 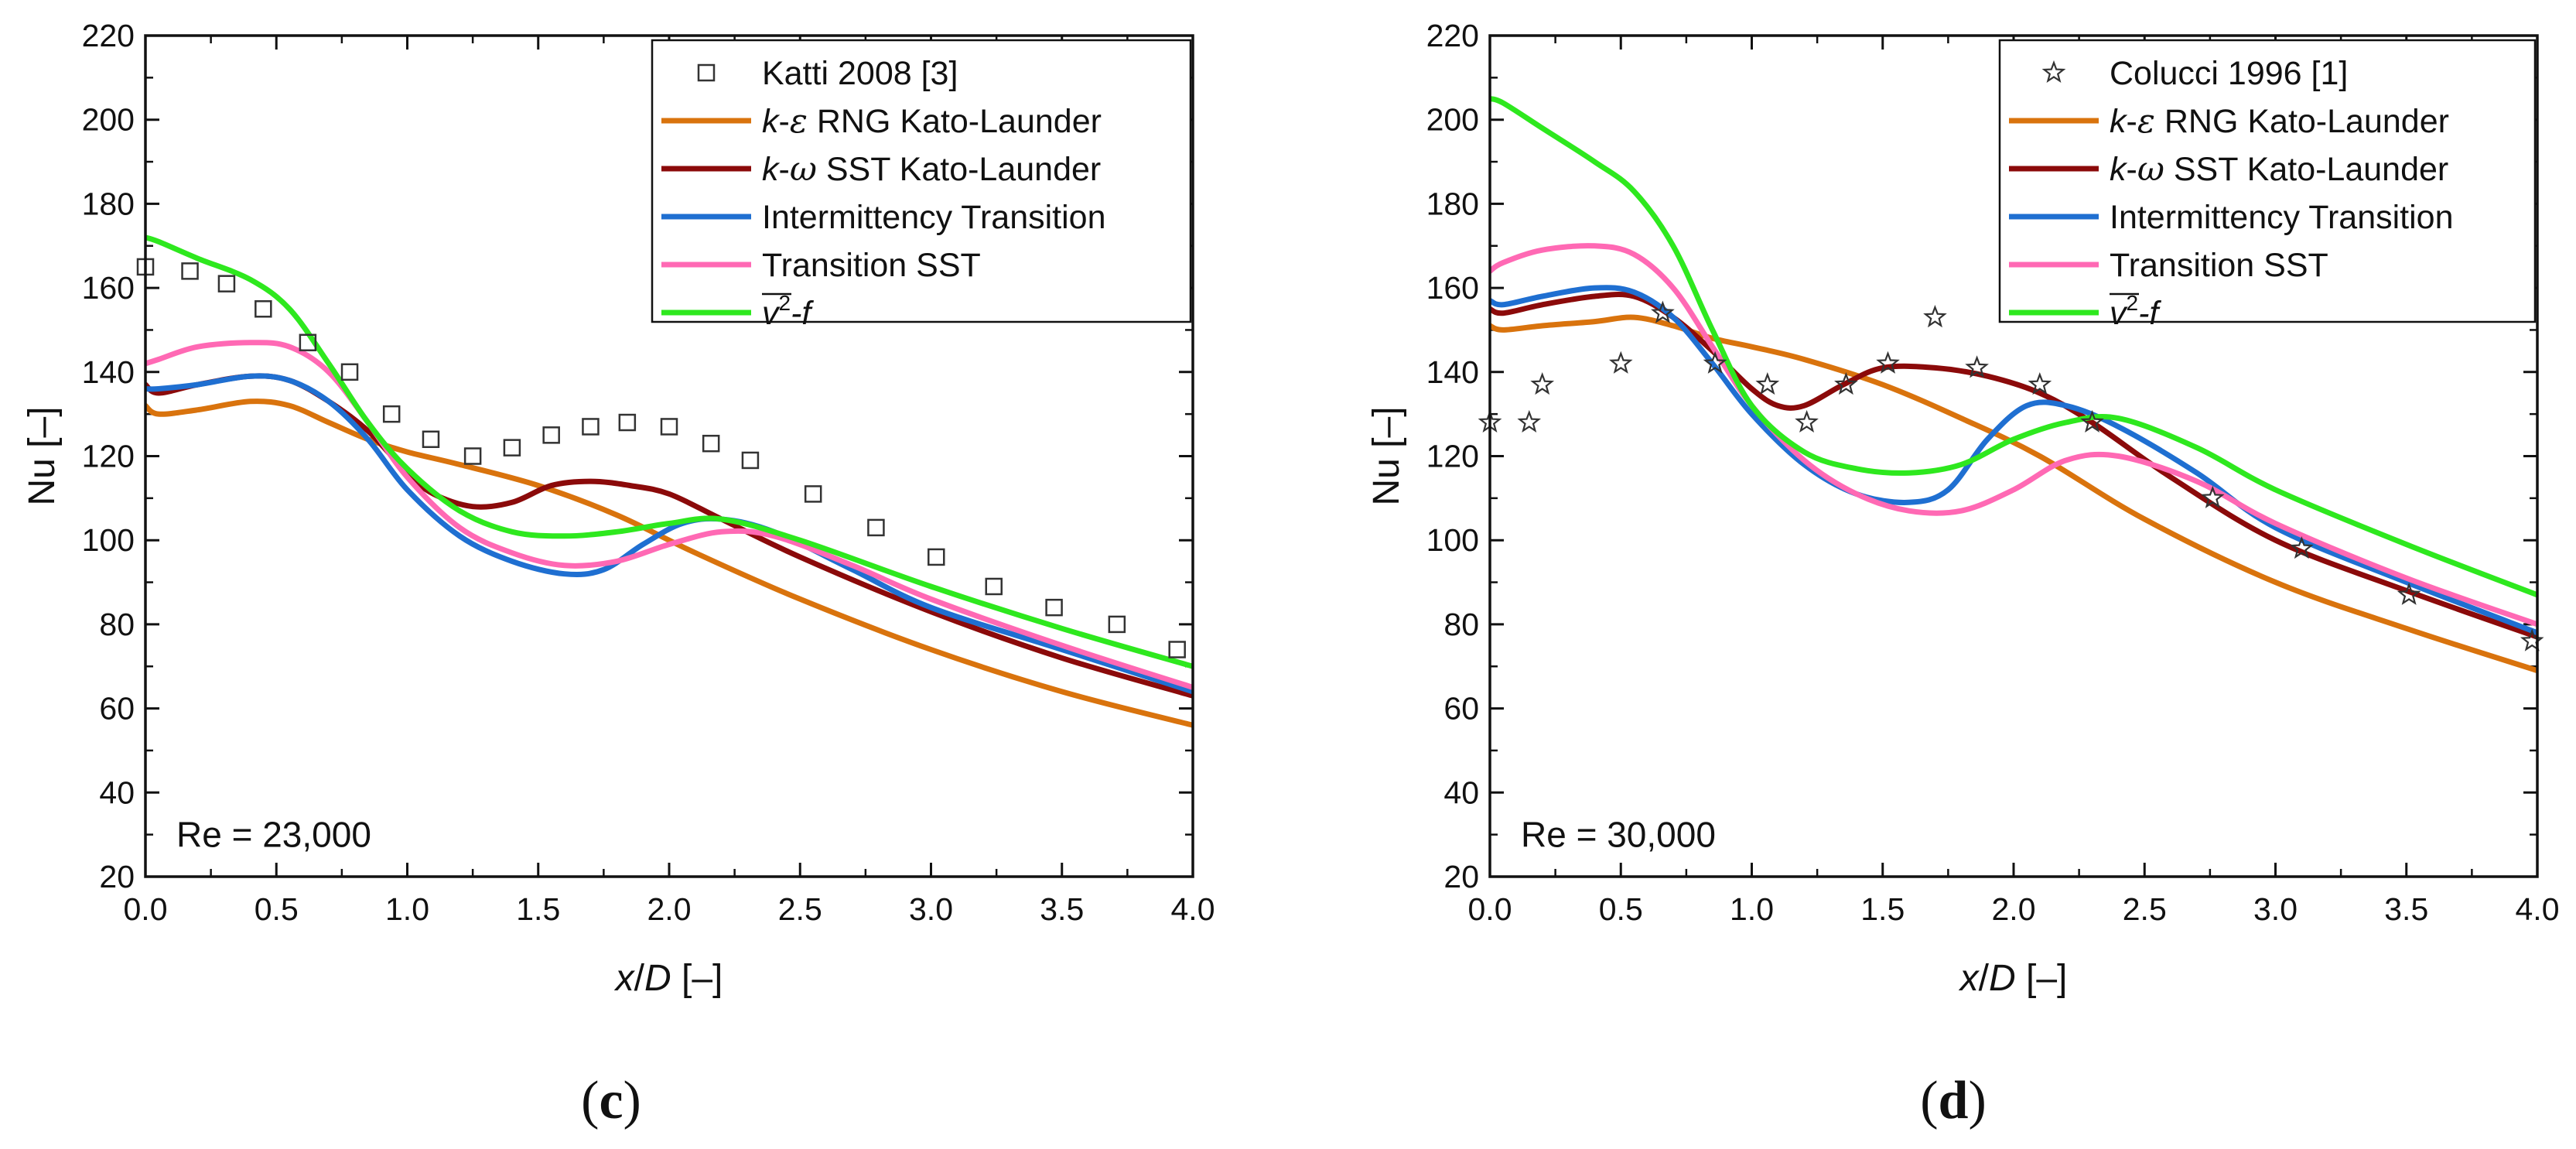 I want to click on legend-label-part: RNG Kato-Launder, so click(x=955, y=121).